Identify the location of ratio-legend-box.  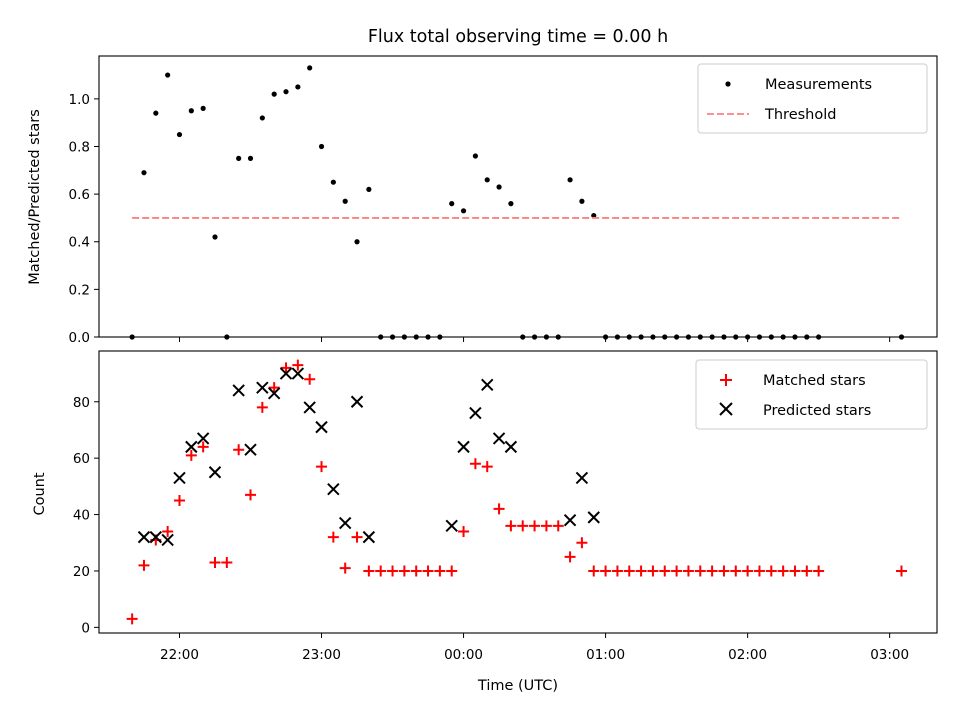
(812, 98).